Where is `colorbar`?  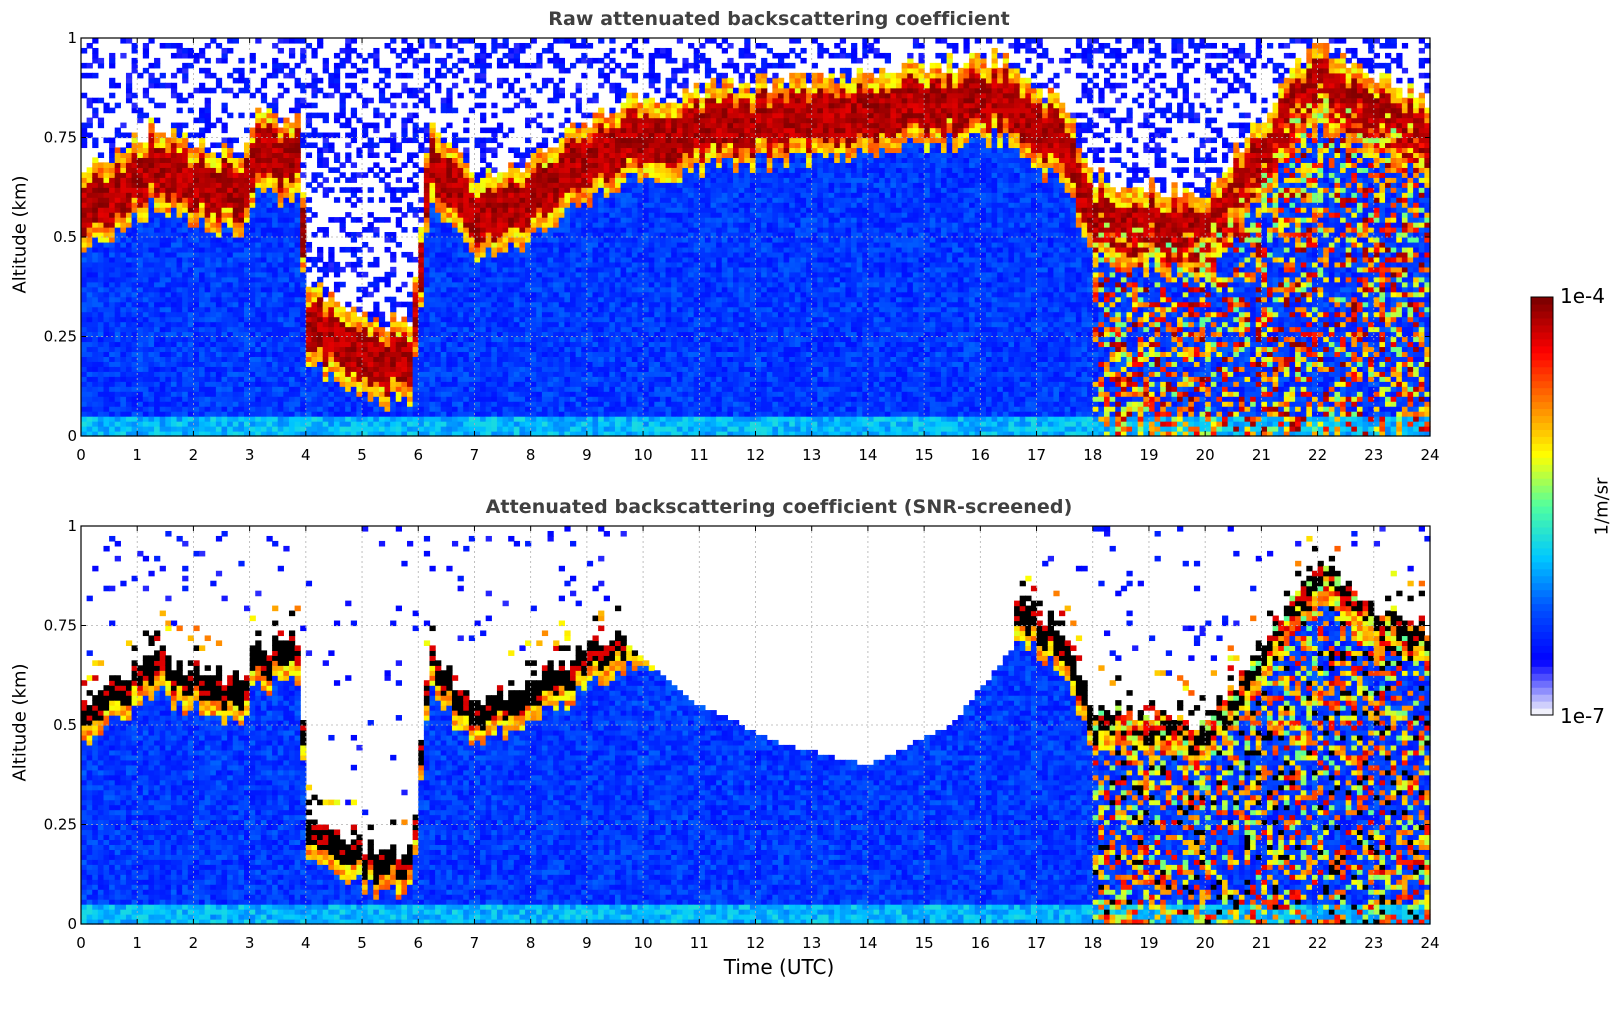
colorbar is located at coordinates (1542, 506).